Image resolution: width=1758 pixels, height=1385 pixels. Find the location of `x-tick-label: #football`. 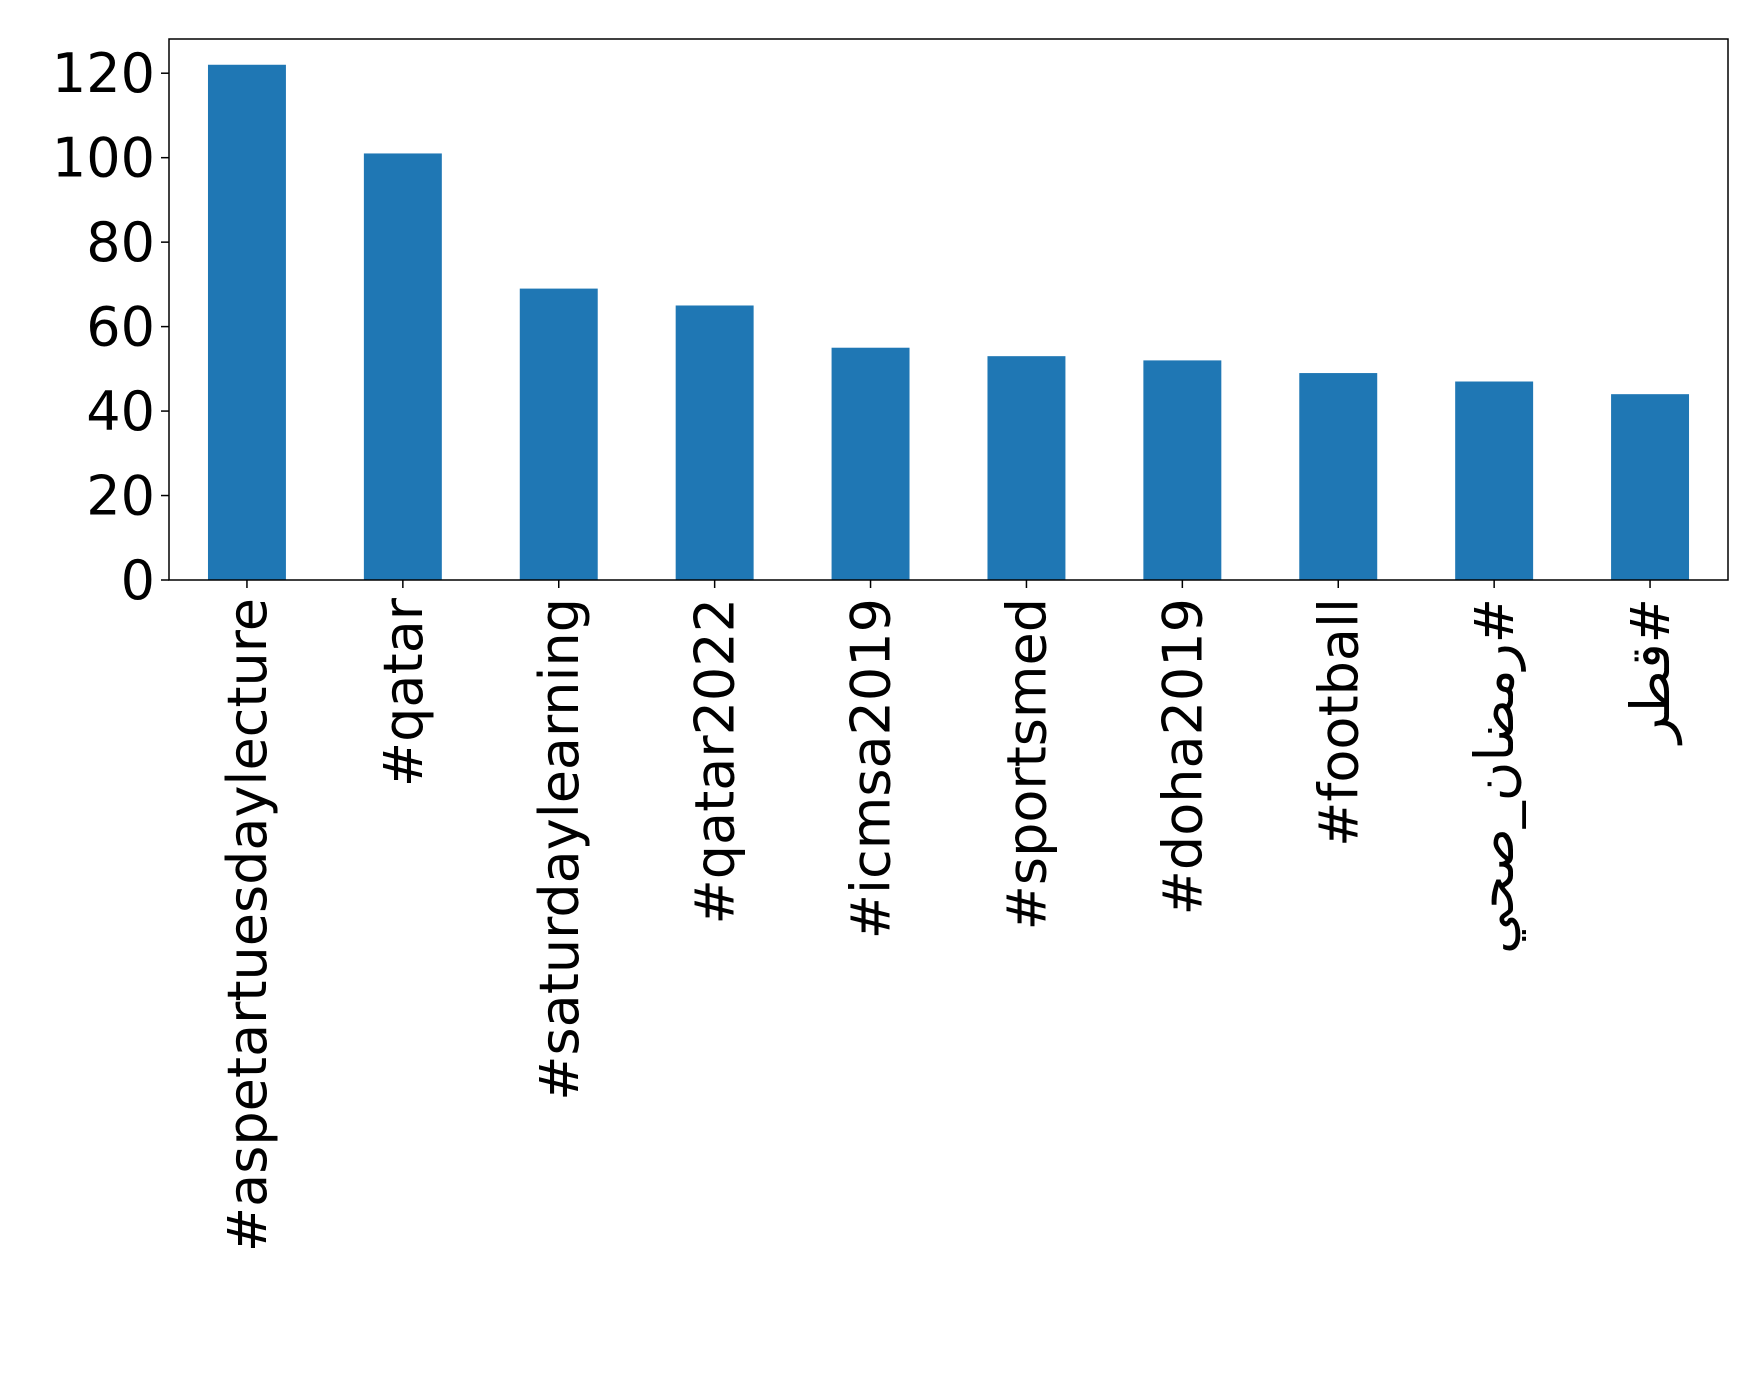

x-tick-label: #football is located at coordinates (1338, 722).